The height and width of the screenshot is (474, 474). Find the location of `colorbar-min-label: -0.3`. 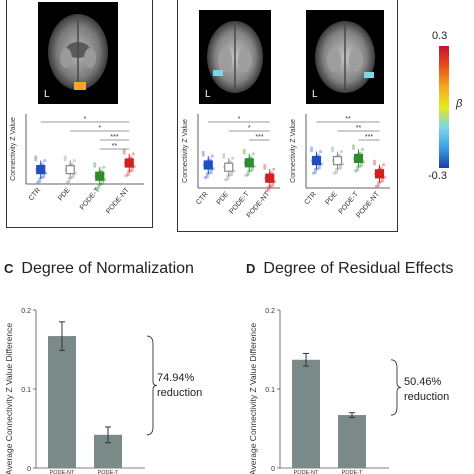

colorbar-min-label: -0.3 is located at coordinates (437, 176).